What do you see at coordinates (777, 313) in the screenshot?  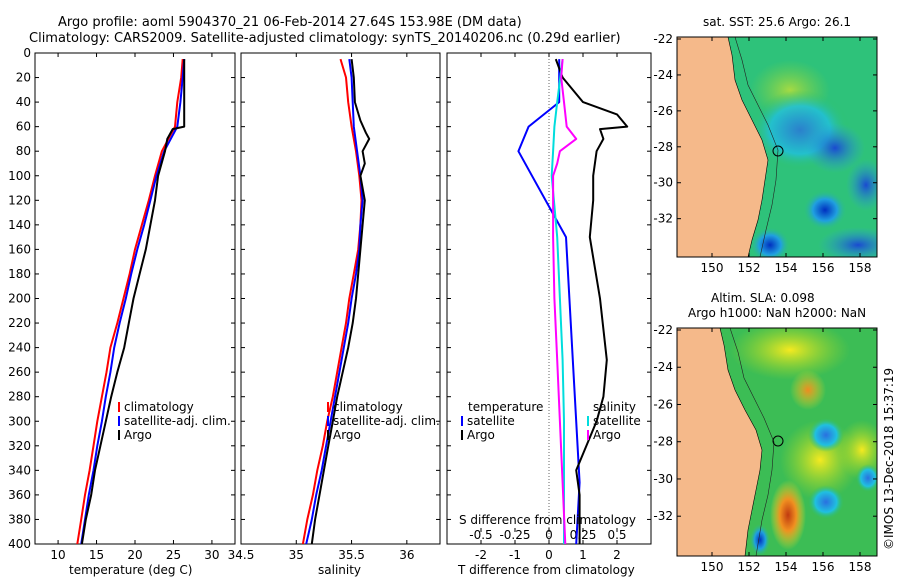 I see `sla-map-title-2: Argo h1000: NaN h2000: NaN` at bounding box center [777, 313].